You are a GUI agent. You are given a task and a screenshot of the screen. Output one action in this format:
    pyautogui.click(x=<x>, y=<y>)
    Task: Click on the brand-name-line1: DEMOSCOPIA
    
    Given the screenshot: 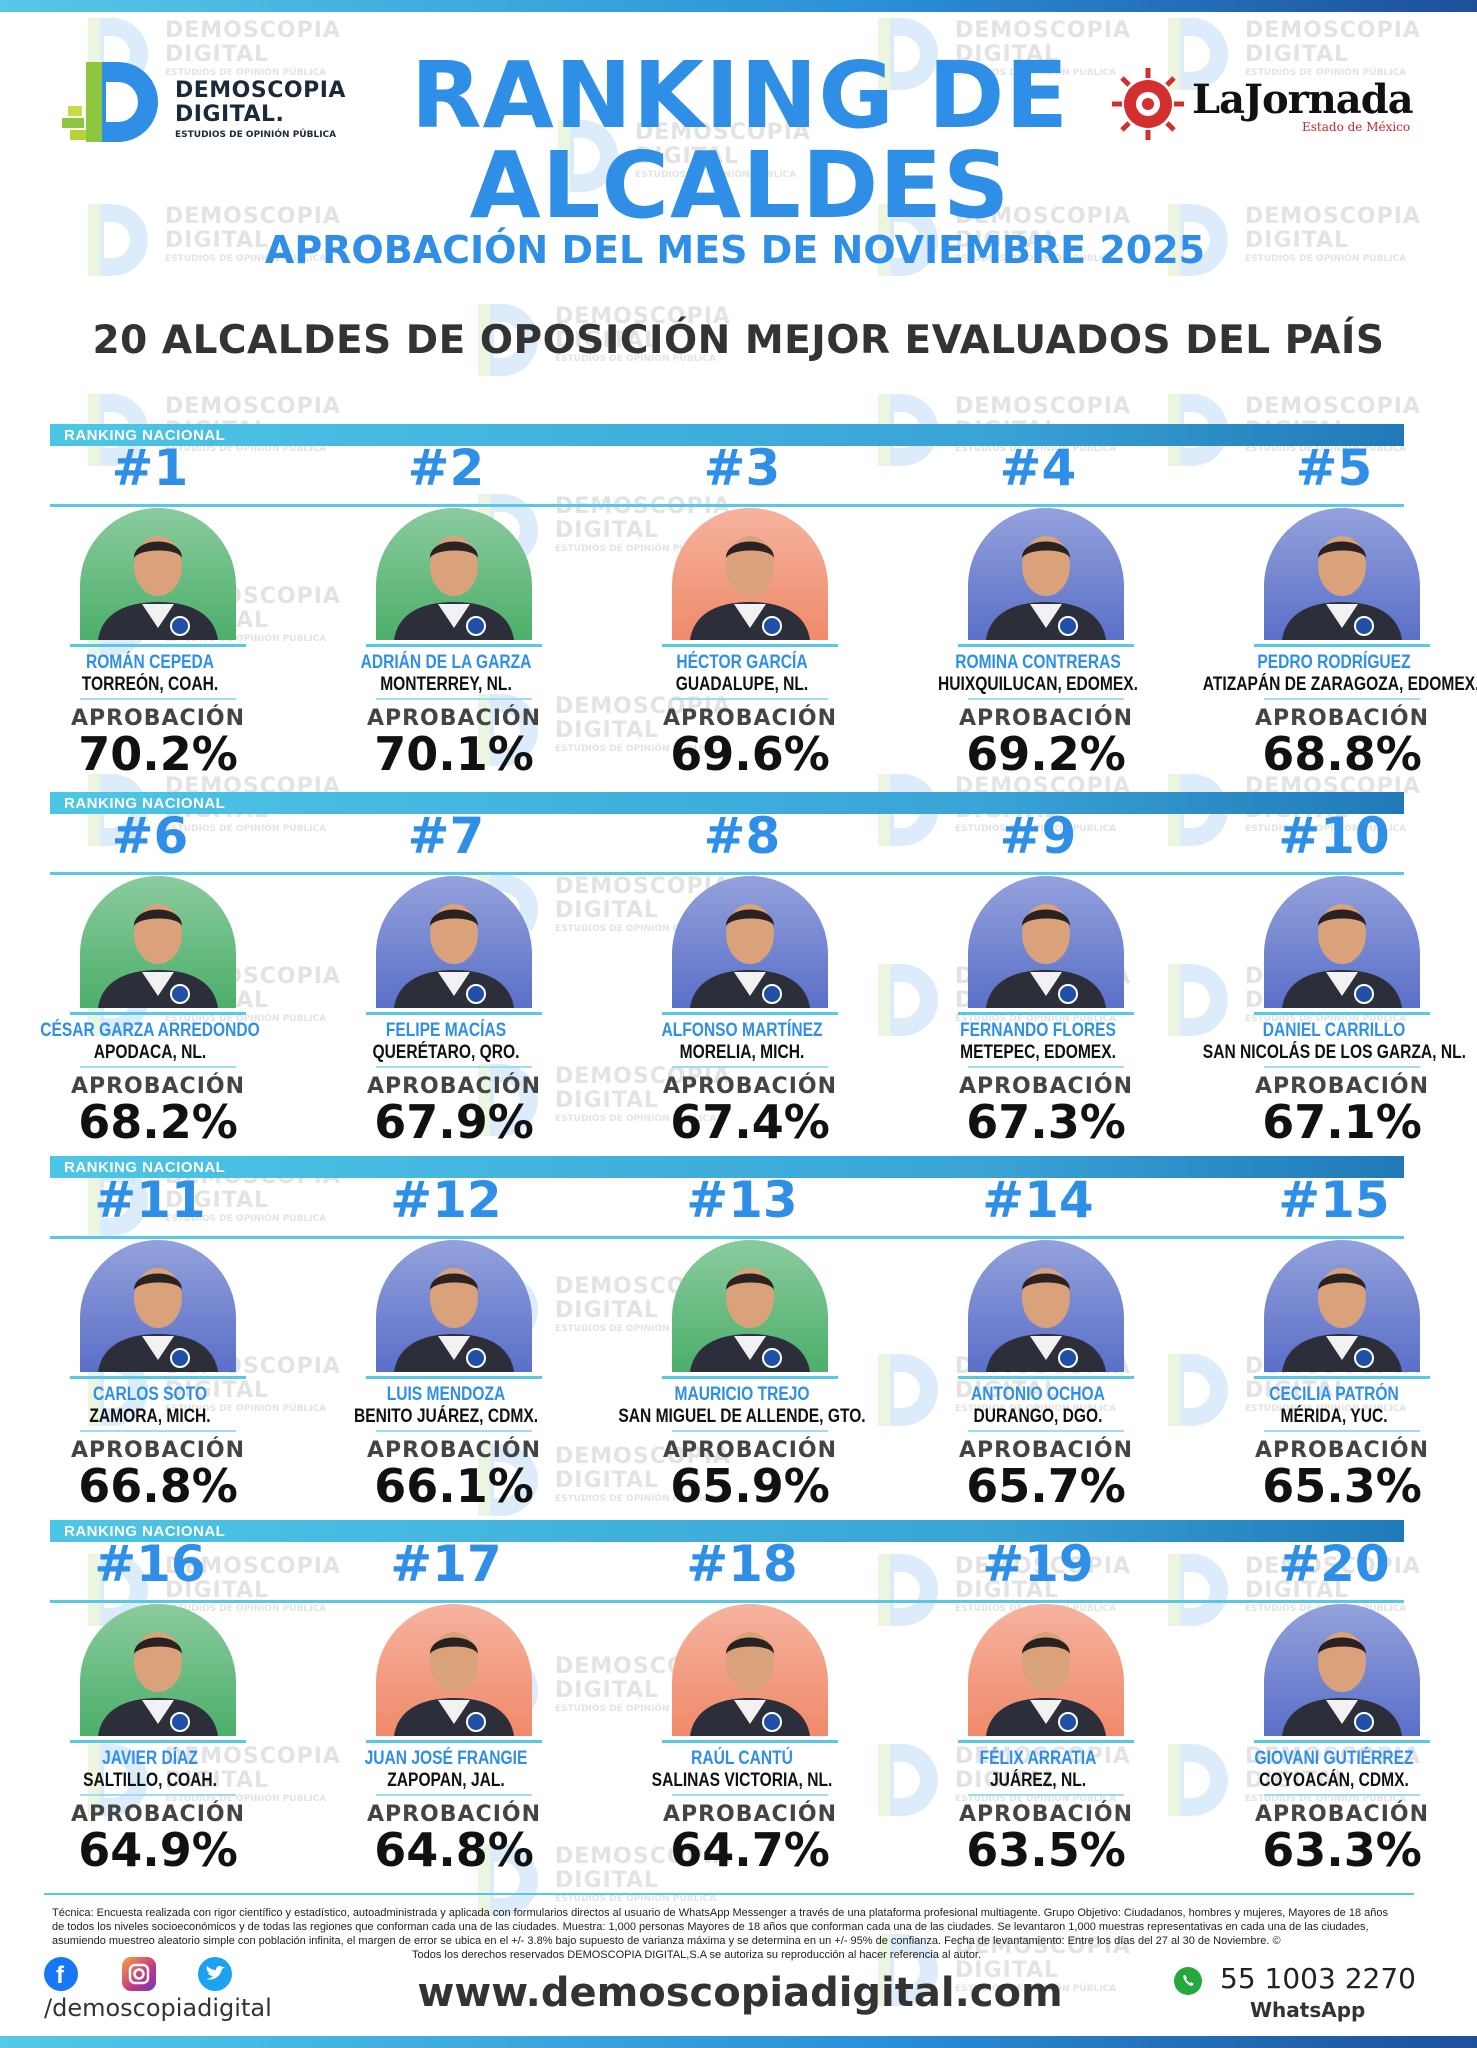 What is the action you would take?
    pyautogui.click(x=260, y=90)
    